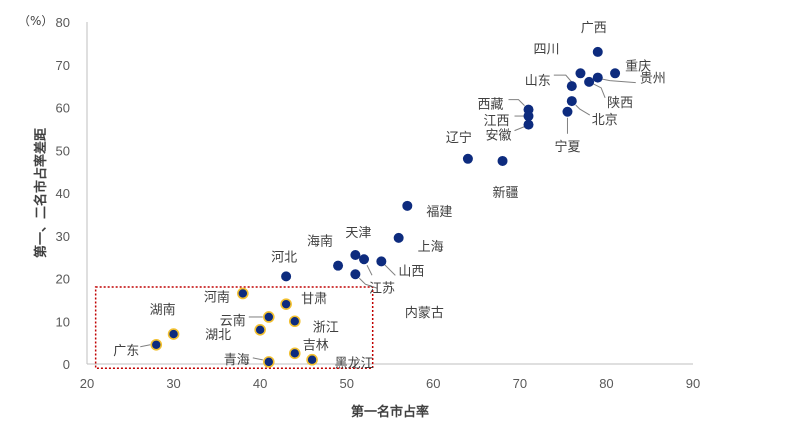 The image size is (790, 431). What do you see at coordinates (126, 351) in the screenshot?
I see `data-label: 广东` at bounding box center [126, 351].